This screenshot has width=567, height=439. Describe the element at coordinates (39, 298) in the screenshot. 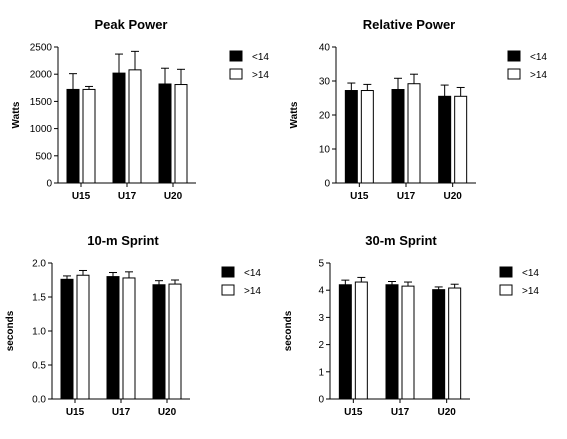

I see `y-tick-label: 1.5` at that location.